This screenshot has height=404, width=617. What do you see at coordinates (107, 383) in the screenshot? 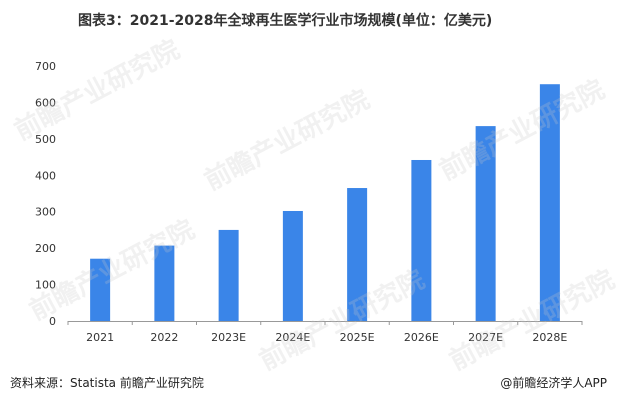
I see `source-note: 资料来源：Statista 前瞻产业研究院` at bounding box center [107, 383].